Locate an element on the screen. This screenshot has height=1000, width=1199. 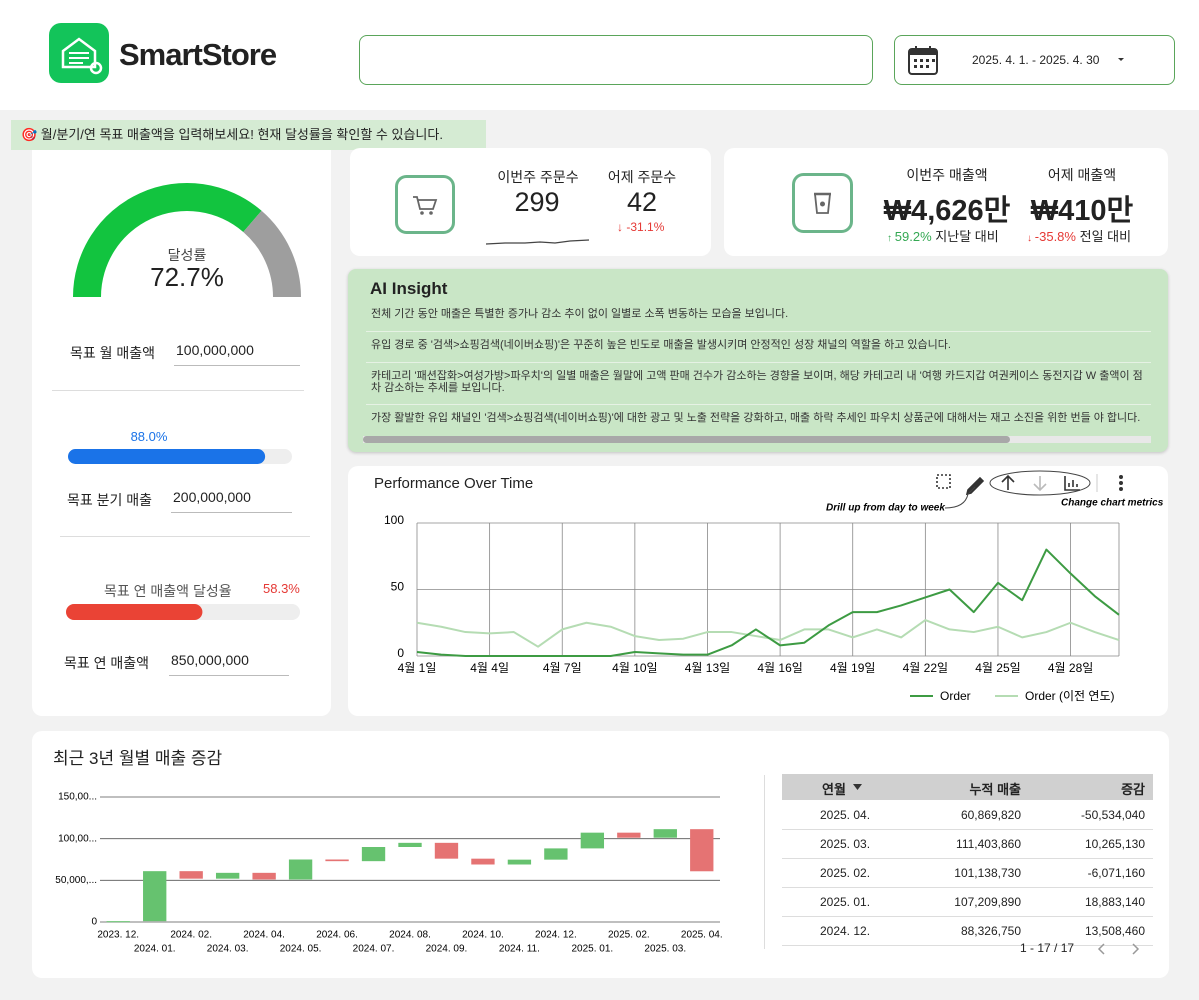
insight-panel is located at coordinates (758, 360).